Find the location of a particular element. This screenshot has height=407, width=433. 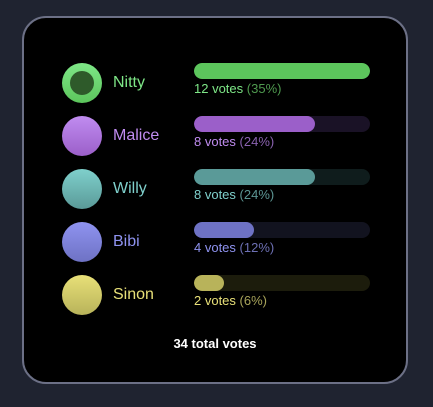

poll-option-nitty: Nitty 12 votes (35%) is located at coordinates (215, 83).